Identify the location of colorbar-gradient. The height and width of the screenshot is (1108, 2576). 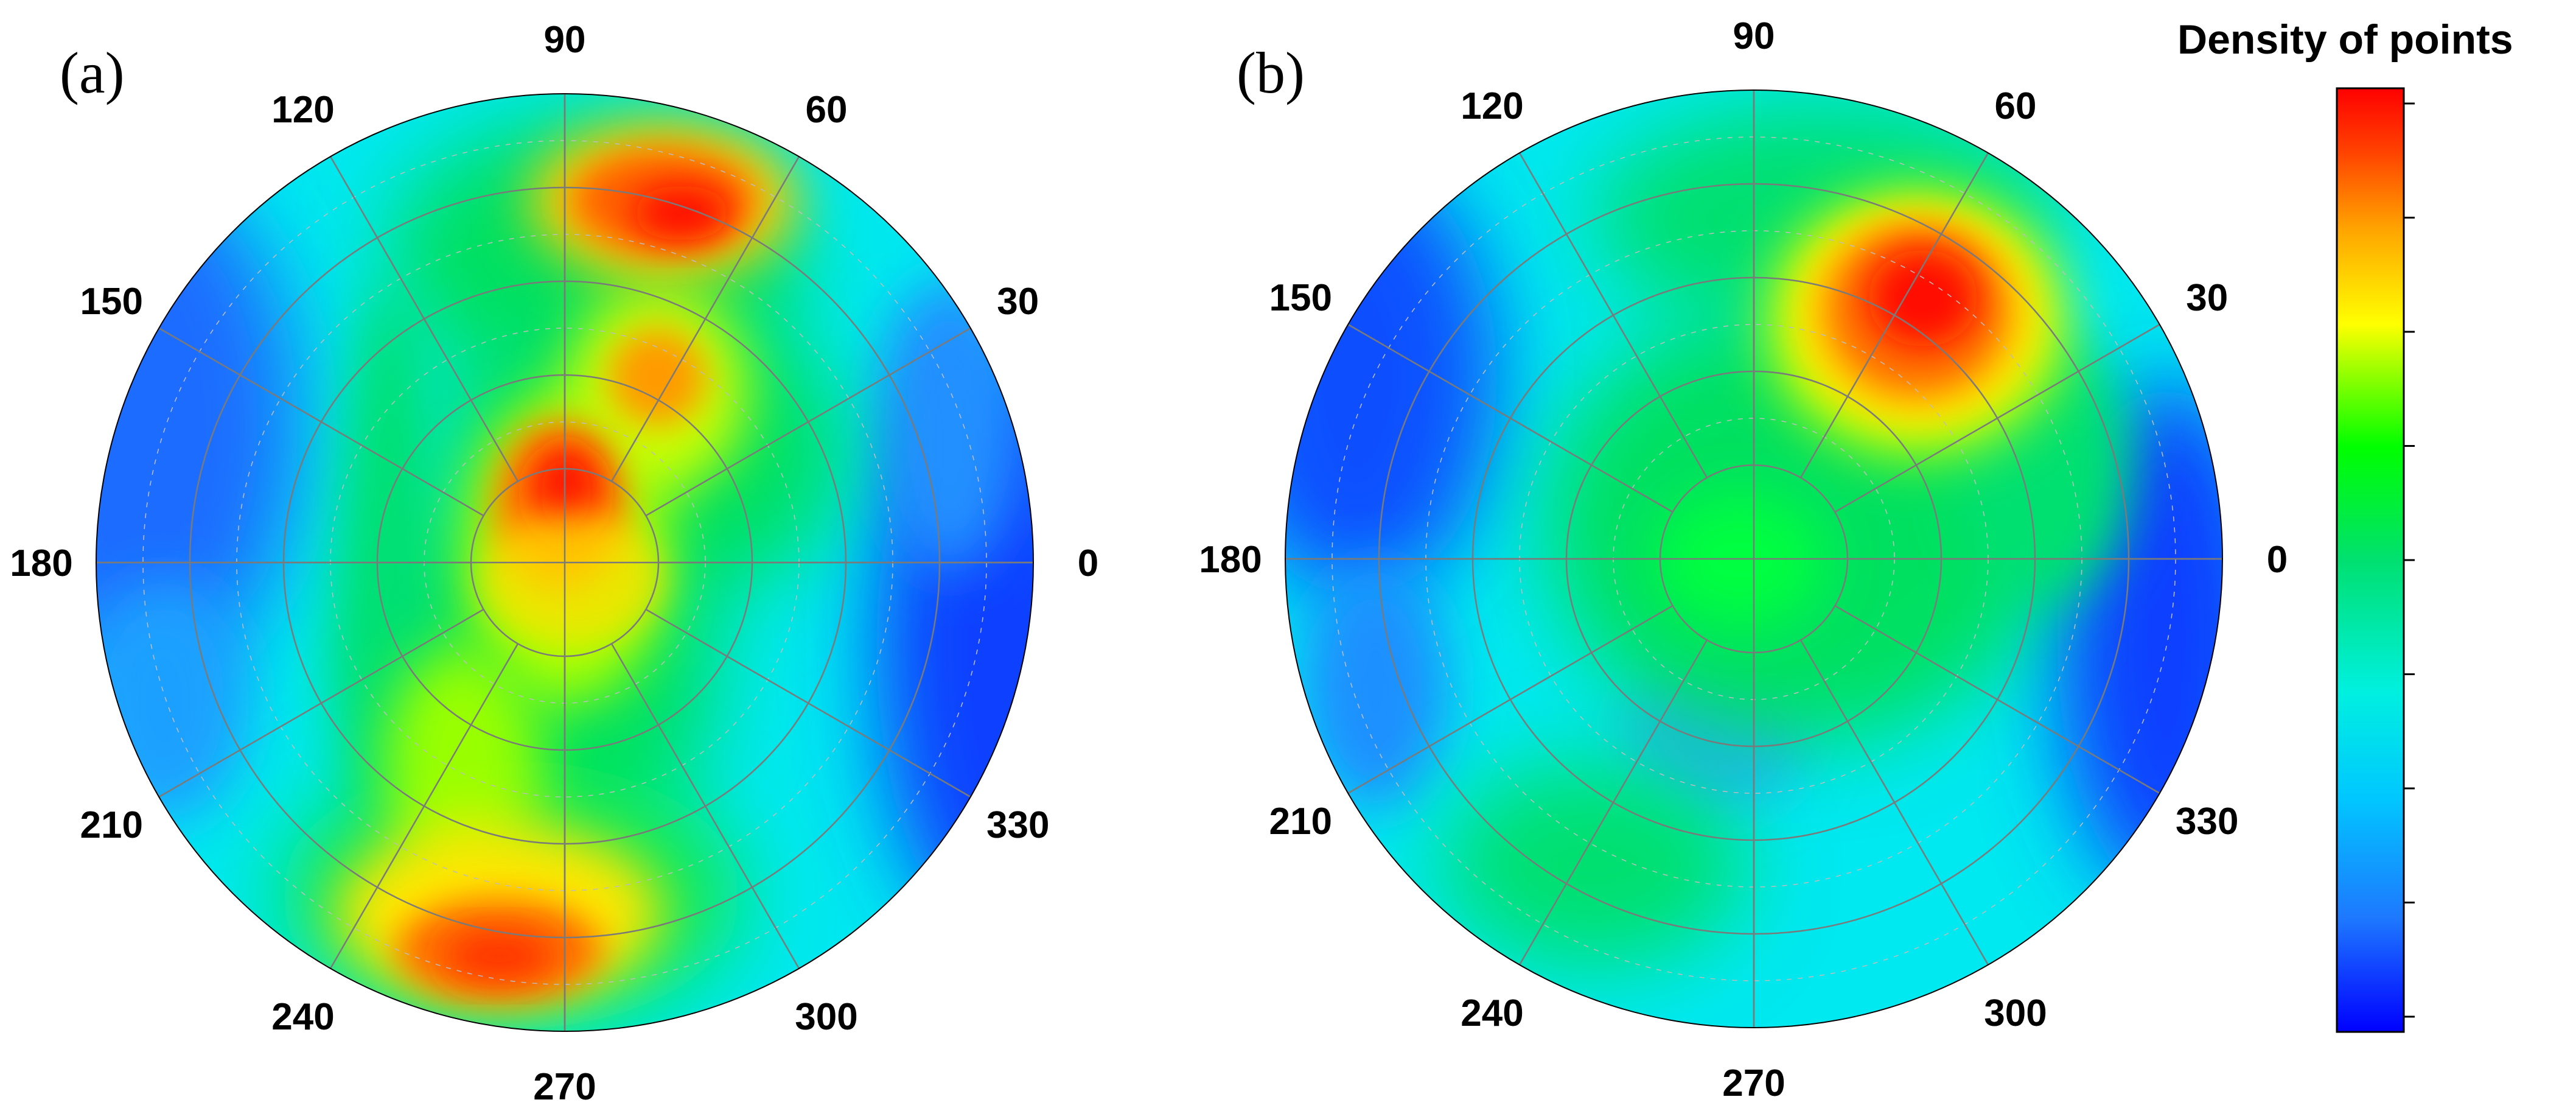
(2370, 560).